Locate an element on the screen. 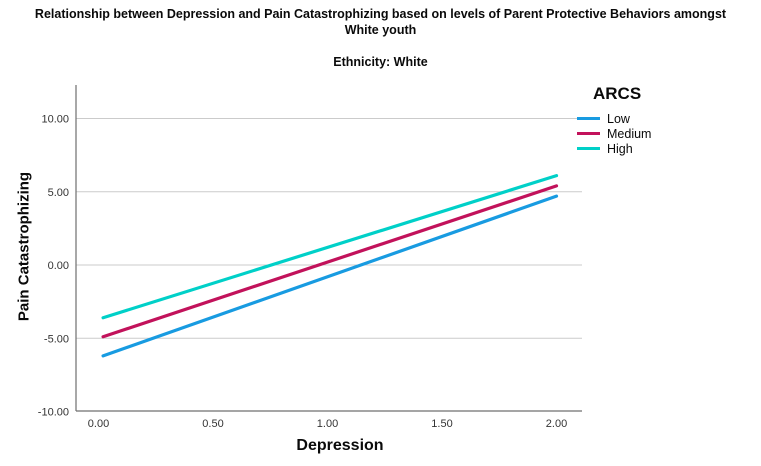 Image resolution: width=761 pixels, height=466 pixels. legend-items: Low Medium High is located at coordinates (614, 133).